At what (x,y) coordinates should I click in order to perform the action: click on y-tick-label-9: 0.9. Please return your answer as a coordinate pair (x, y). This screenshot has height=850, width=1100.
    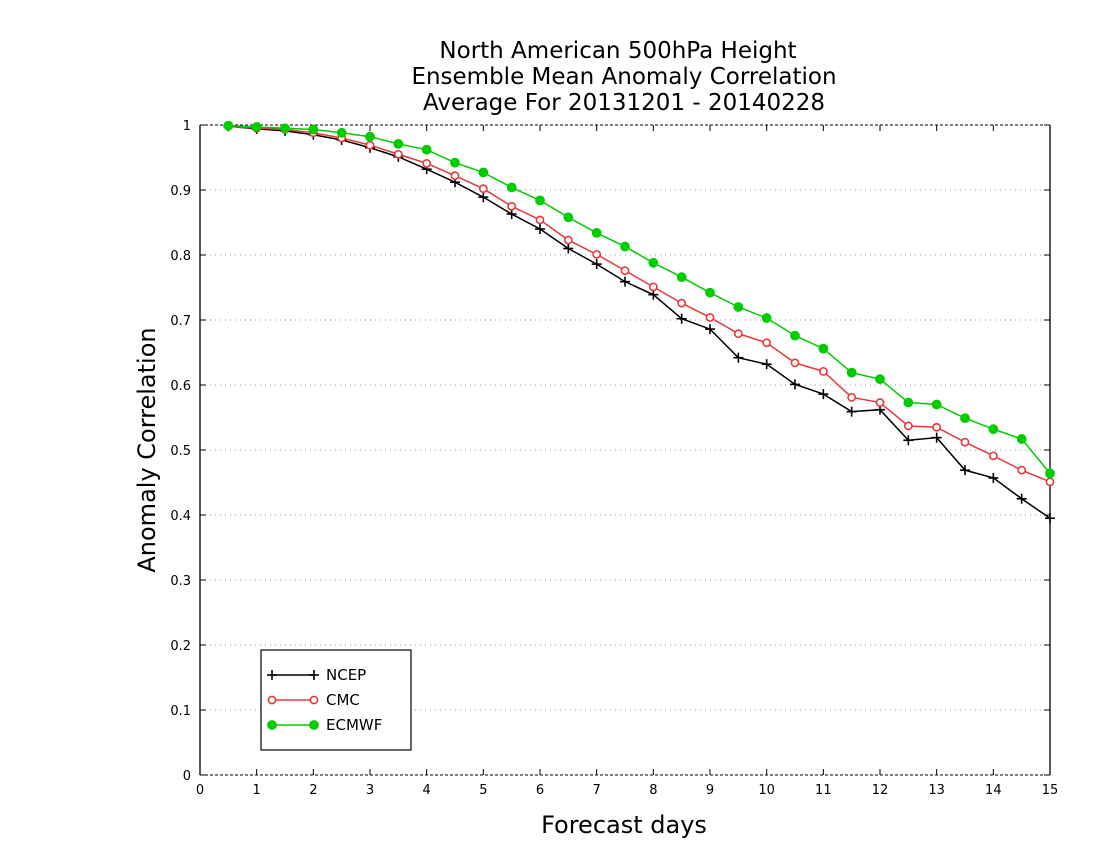
    Looking at the image, I should click on (180, 191).